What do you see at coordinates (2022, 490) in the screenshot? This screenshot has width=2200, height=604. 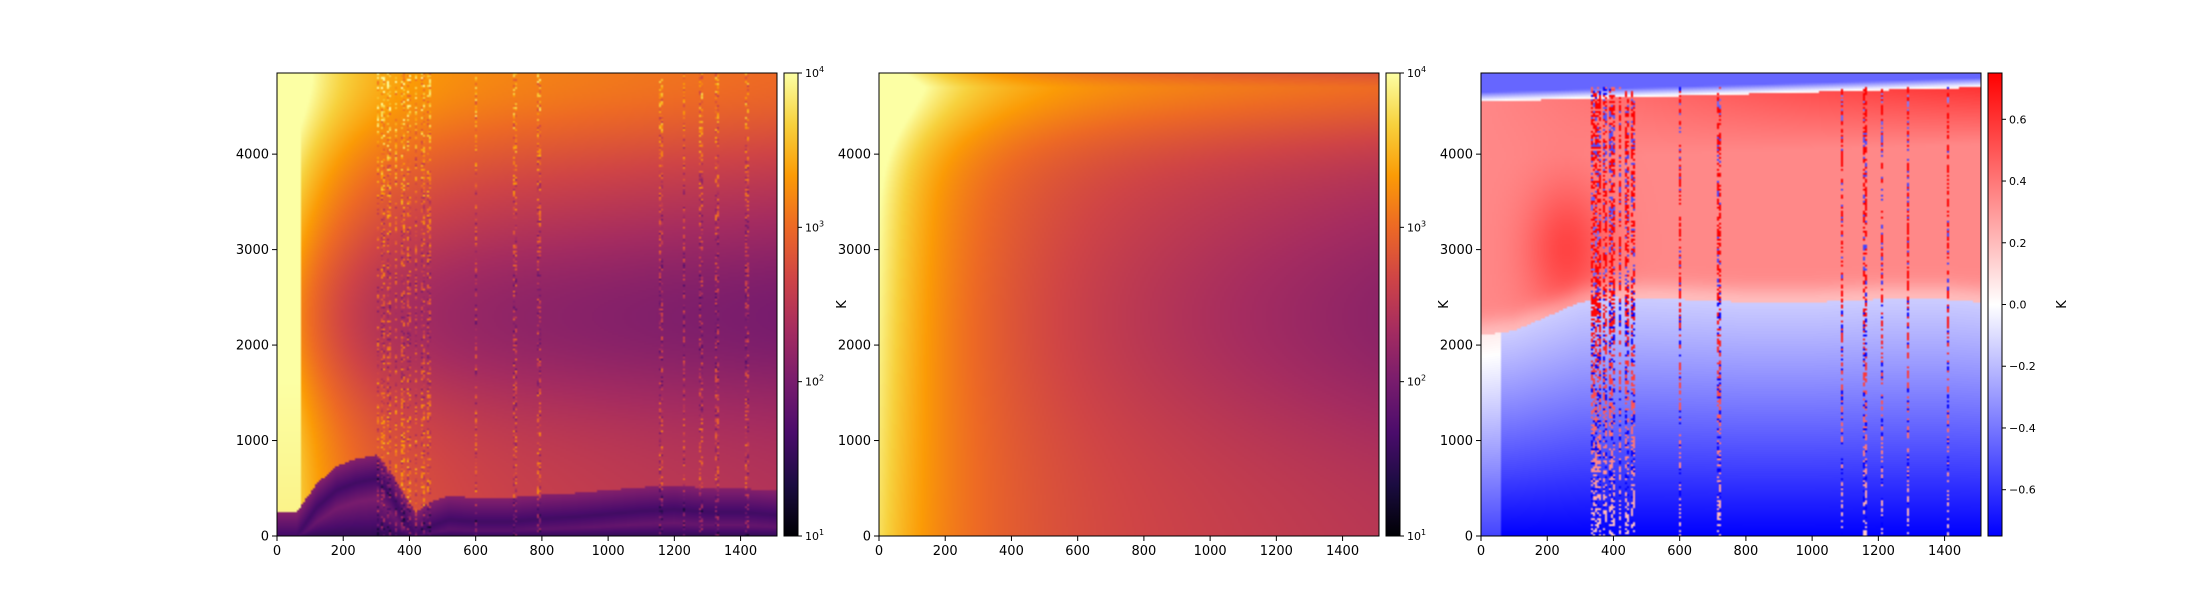 I see `colorbar-tick-label: −0.6` at bounding box center [2022, 490].